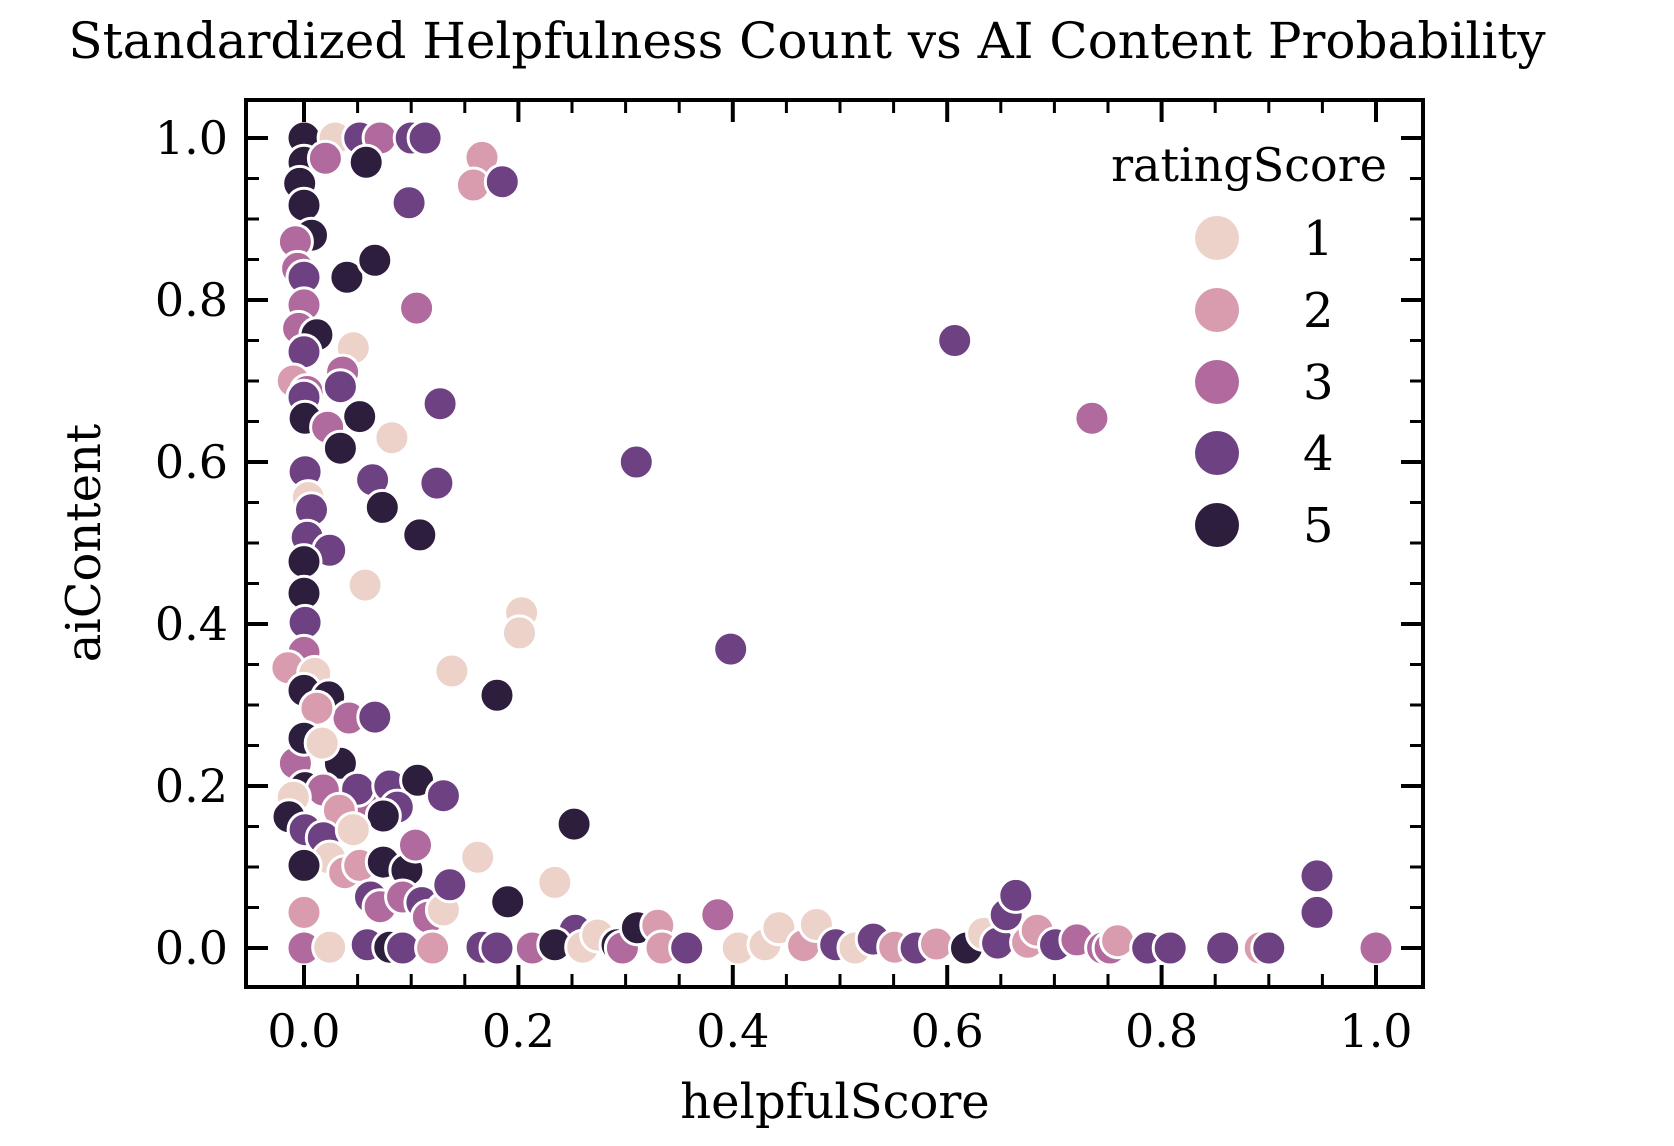 The image size is (1674, 1146). I want to click on legend: ratingScore 1 2 3 4 5, so click(1249, 346).